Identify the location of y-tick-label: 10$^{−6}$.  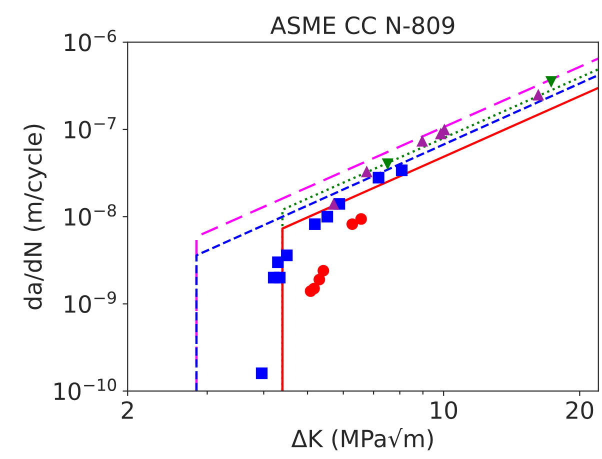
(90, 41).